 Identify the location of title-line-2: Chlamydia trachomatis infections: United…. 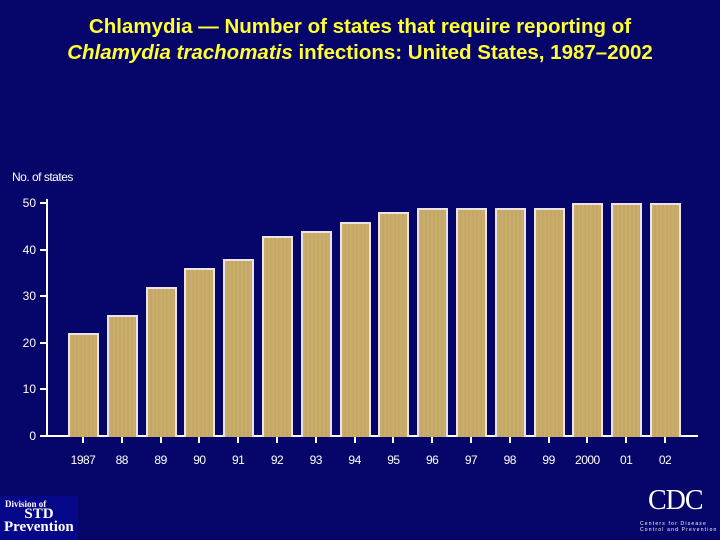
(360, 53).